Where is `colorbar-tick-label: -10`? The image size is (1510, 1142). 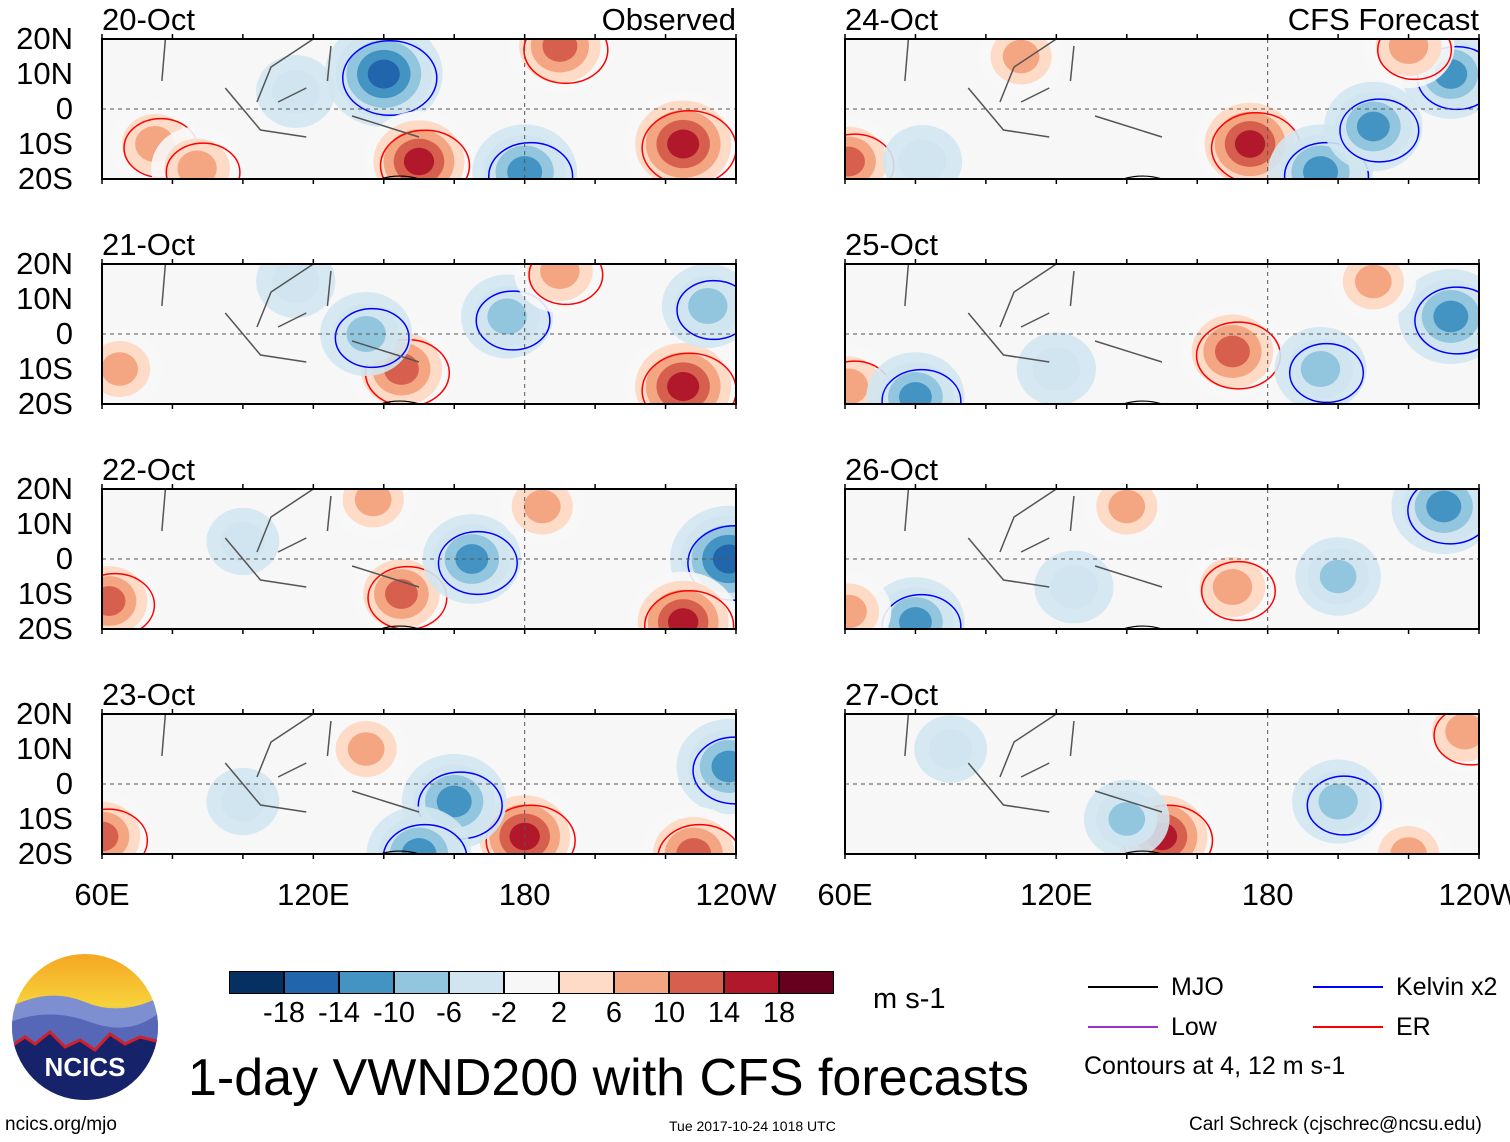 colorbar-tick-label: -10 is located at coordinates (394, 1013).